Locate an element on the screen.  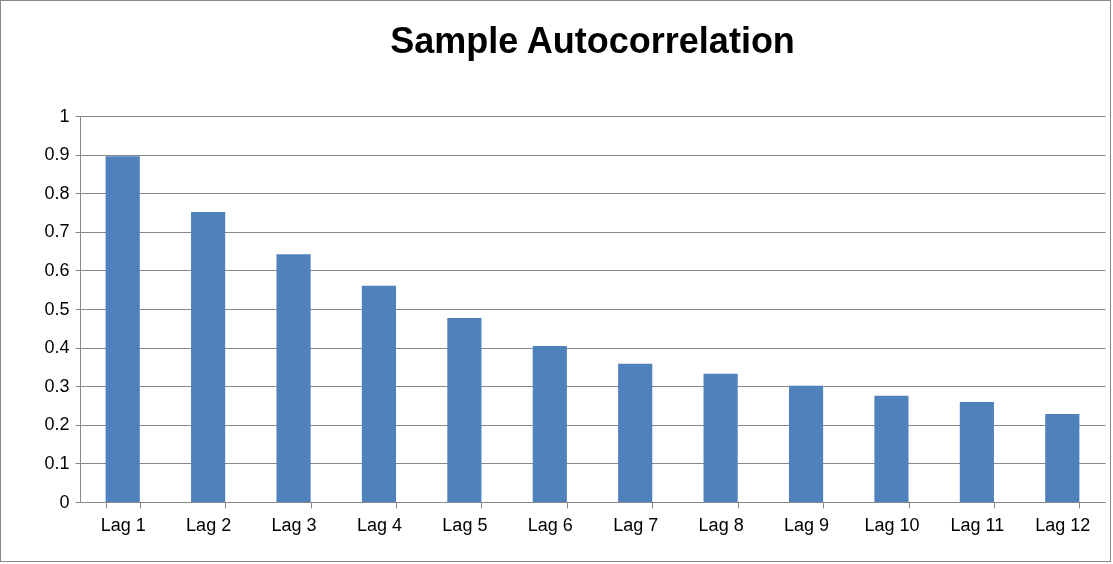
y-tick-label: 0.3 is located at coordinates (57, 385).